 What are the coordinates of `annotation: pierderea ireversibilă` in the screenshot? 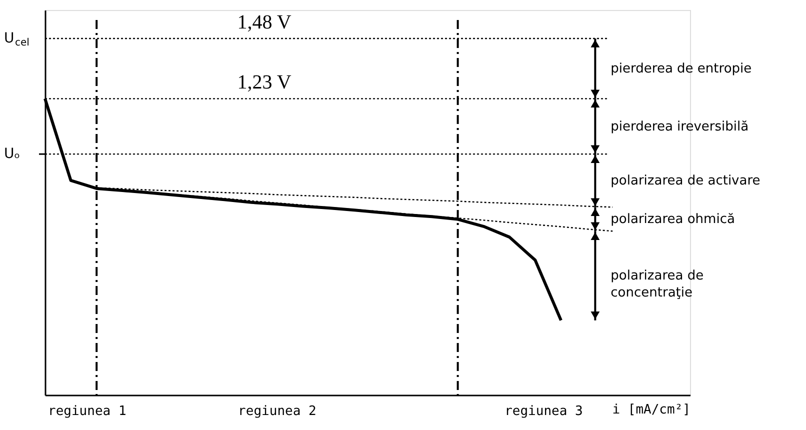 It's located at (679, 126).